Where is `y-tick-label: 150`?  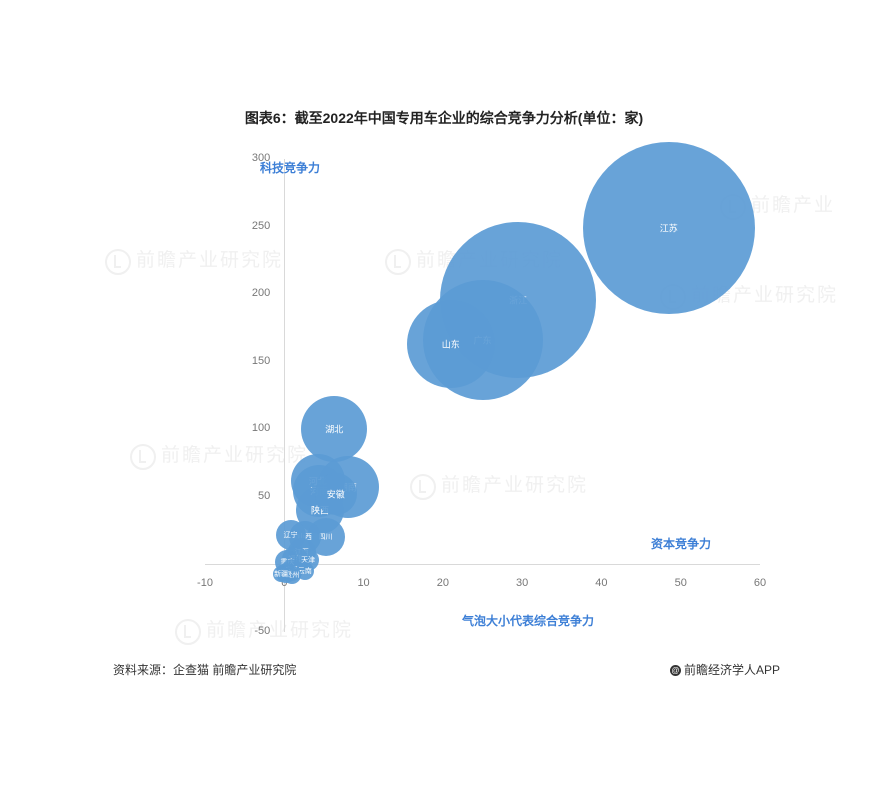
y-tick-label: 150 is located at coordinates (261, 360).